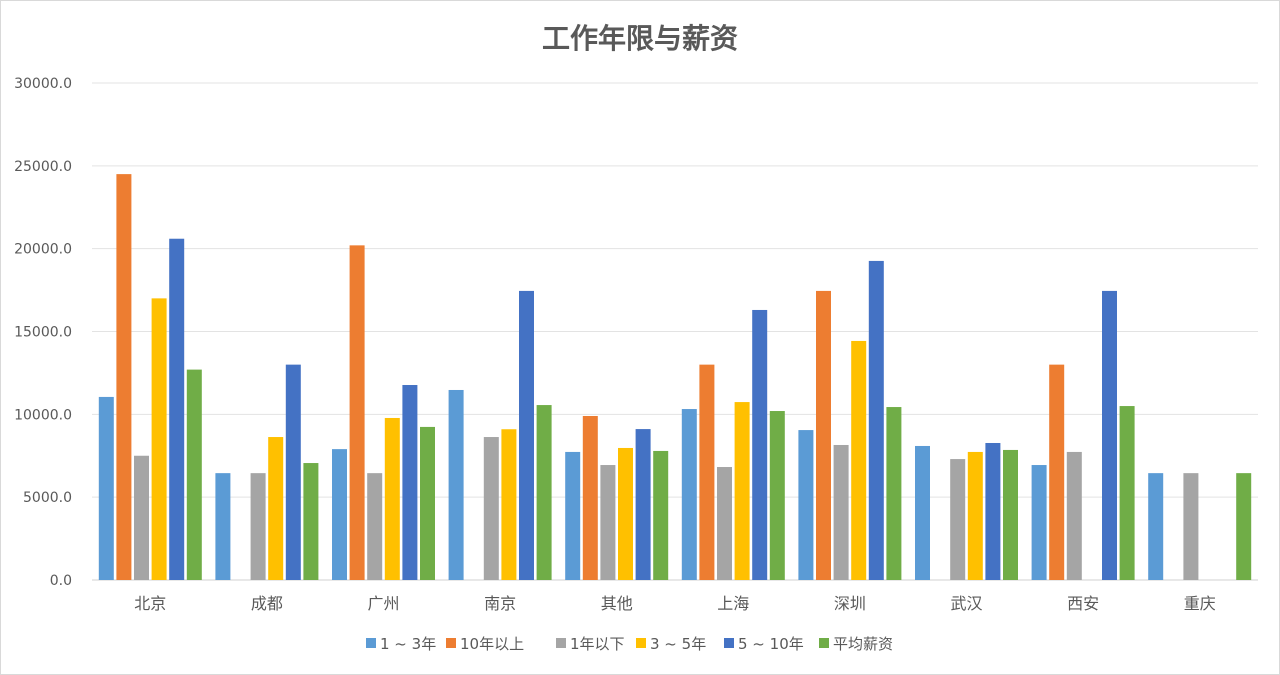 The height and width of the screenshot is (675, 1280). I want to click on legend-label: 1 ~ 3年, so click(408, 644).